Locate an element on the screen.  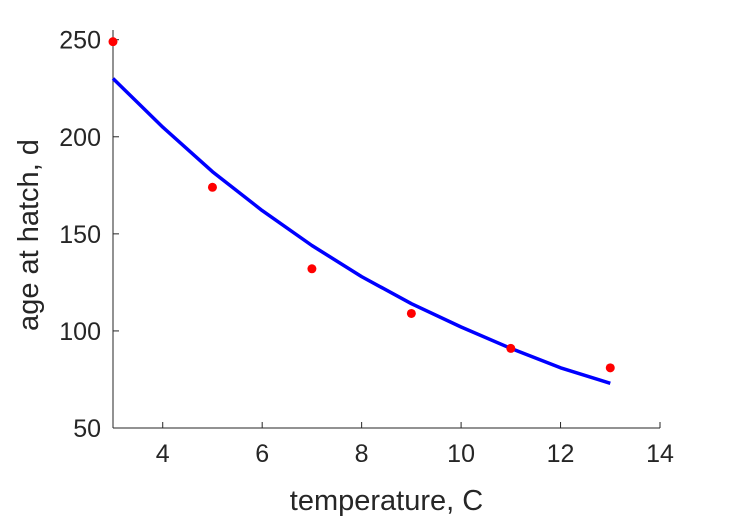
x-axis-ticks: 4 6 8 10 12 14 is located at coordinates (415, 445).